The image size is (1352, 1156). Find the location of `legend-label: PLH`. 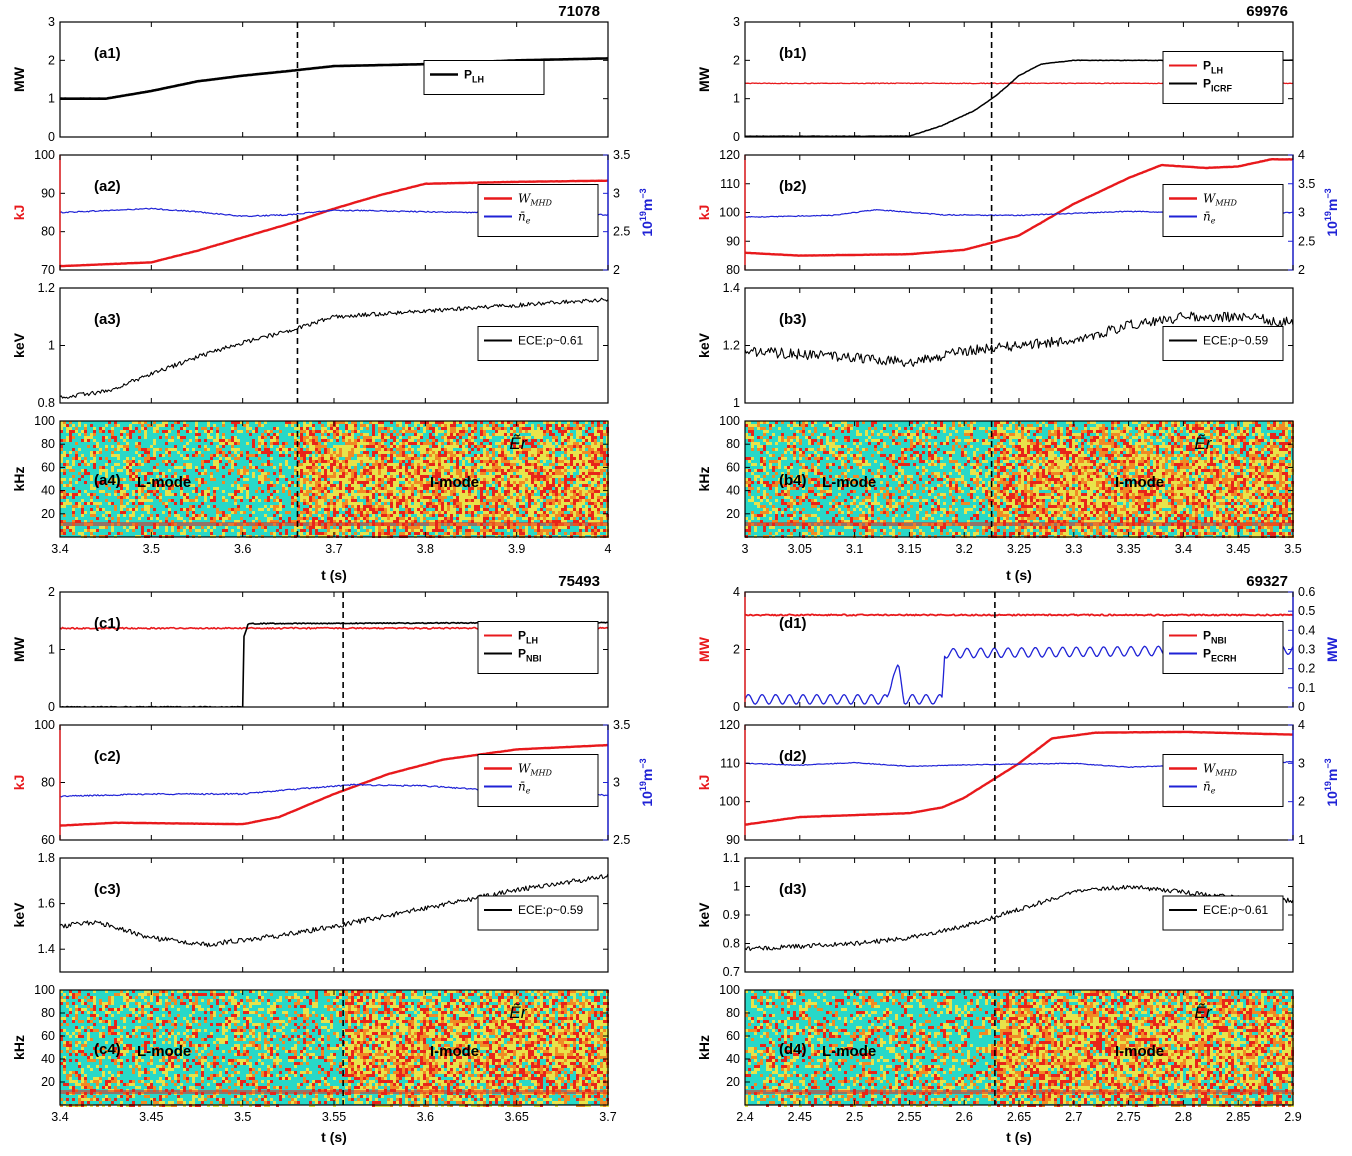

legend-label: PLH is located at coordinates (528, 637).